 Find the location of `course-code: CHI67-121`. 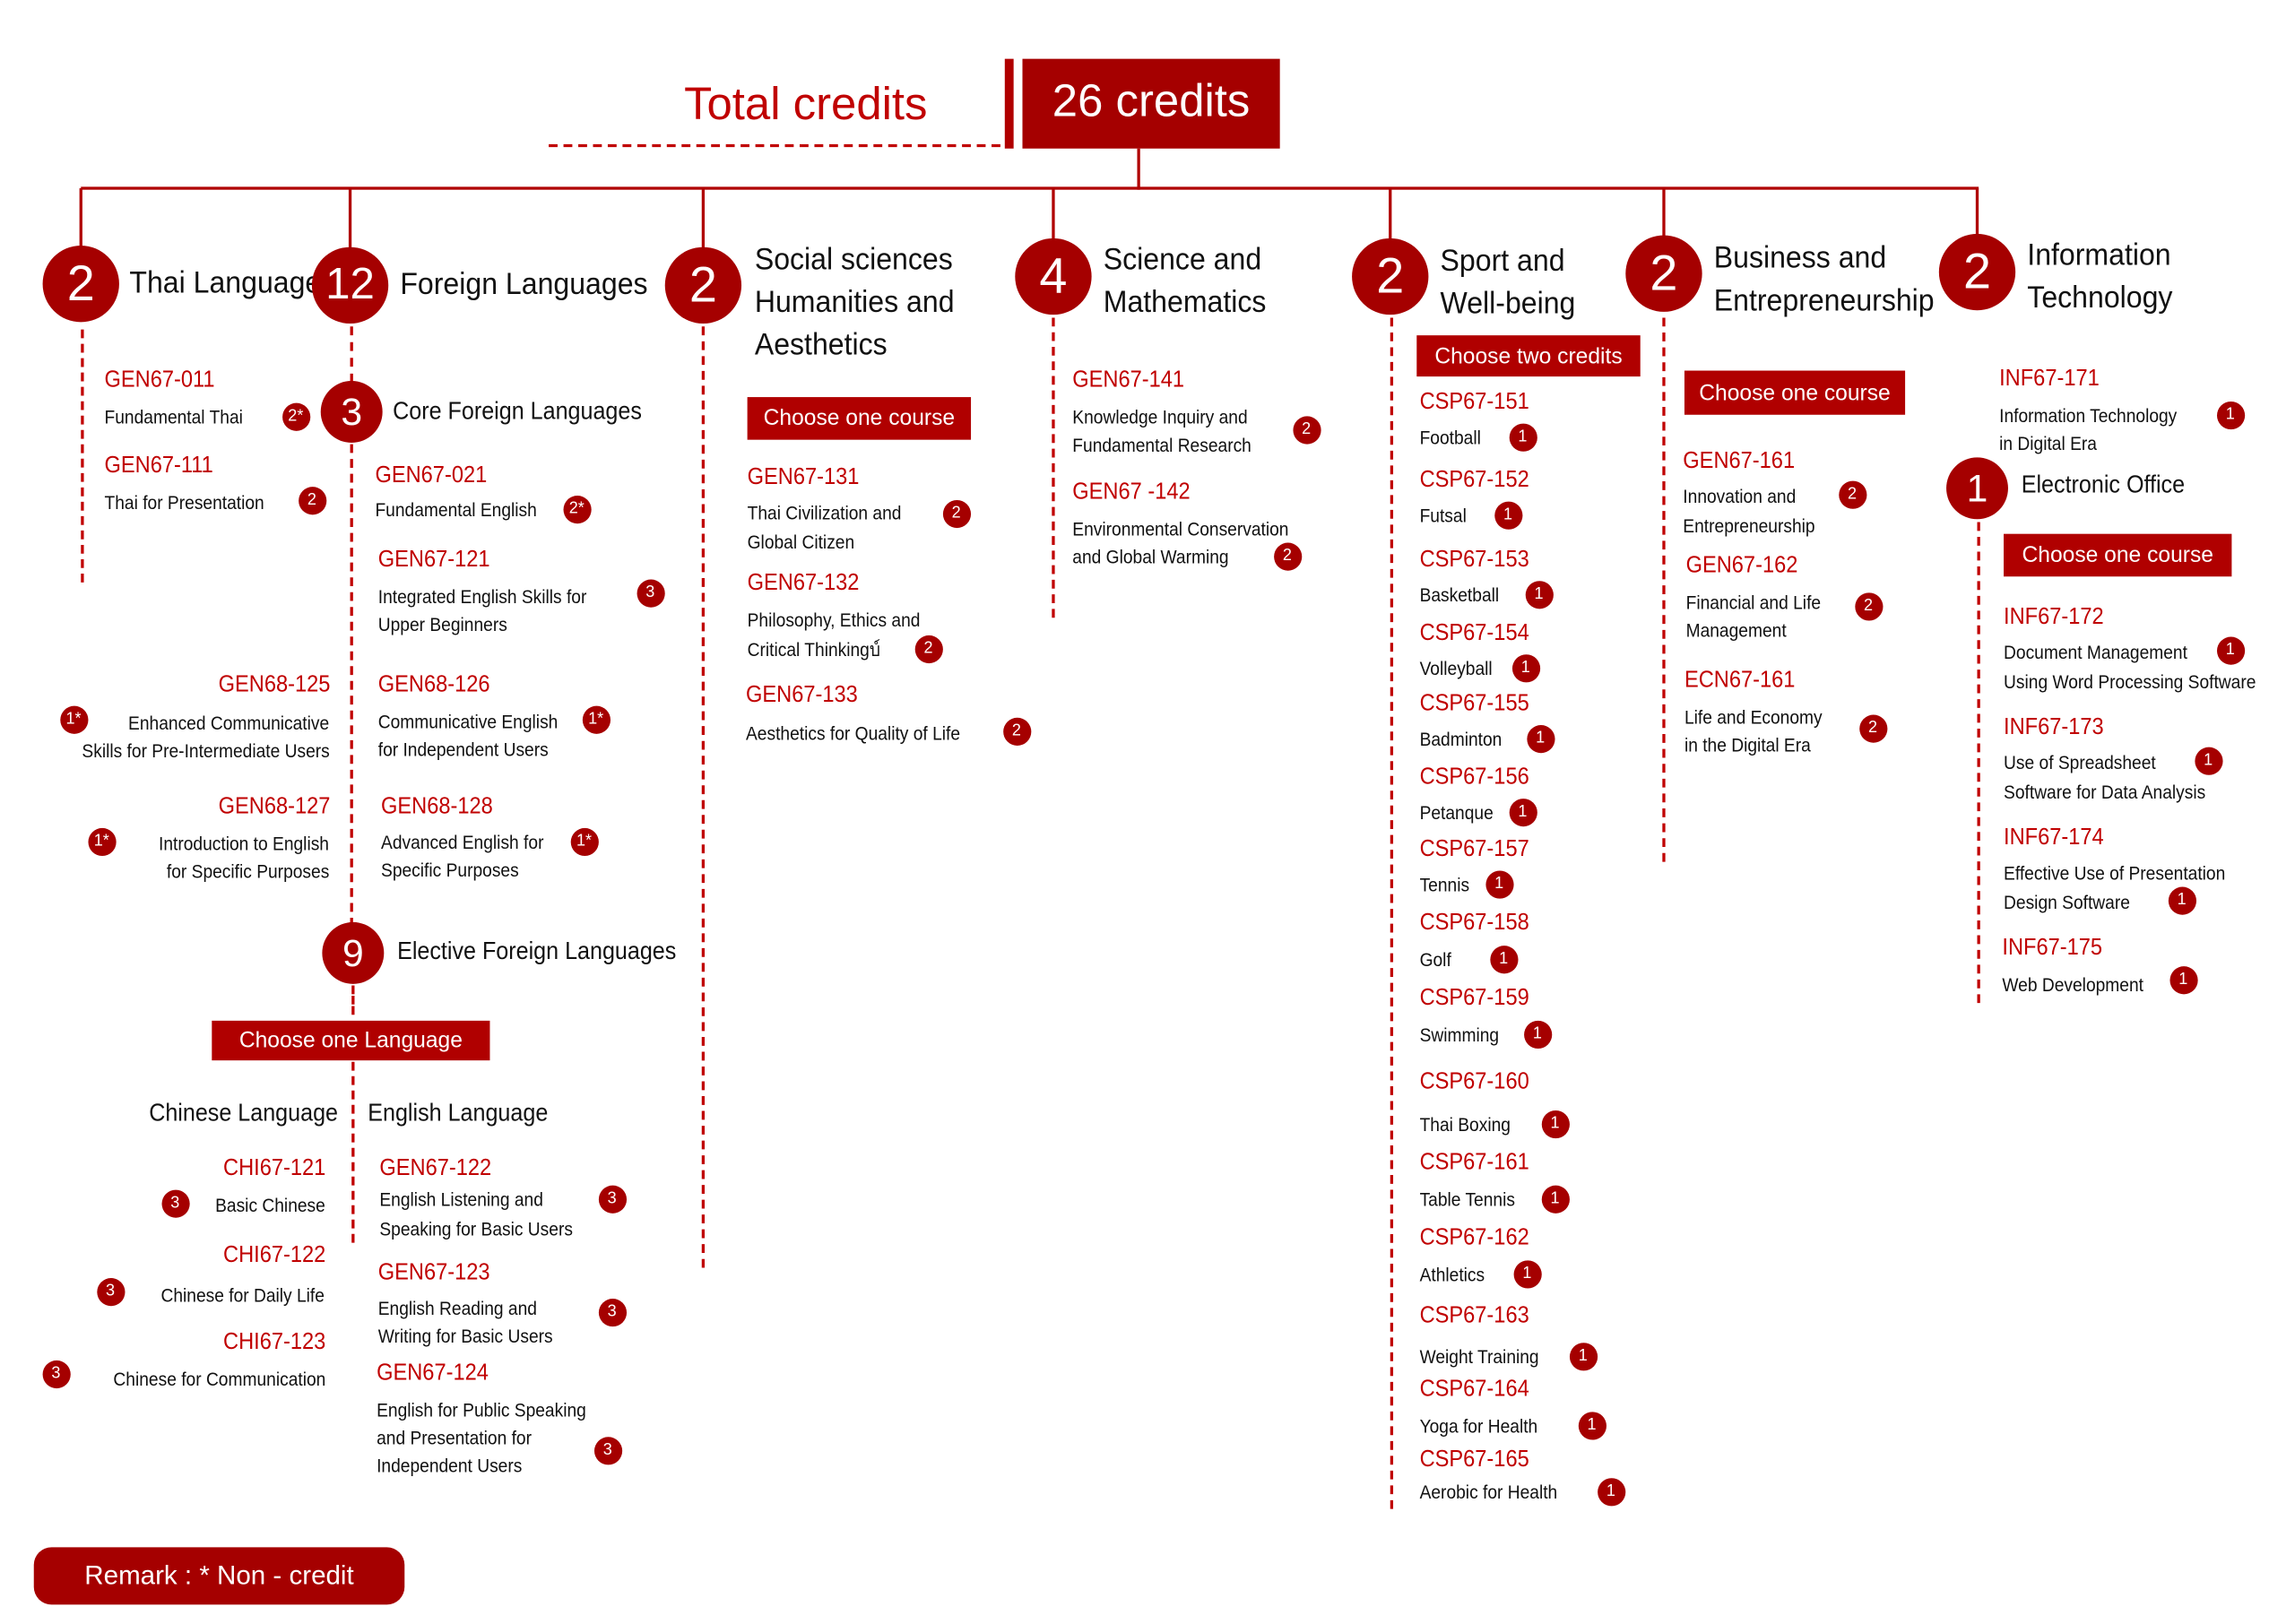

course-code: CHI67-121 is located at coordinates (274, 1168).